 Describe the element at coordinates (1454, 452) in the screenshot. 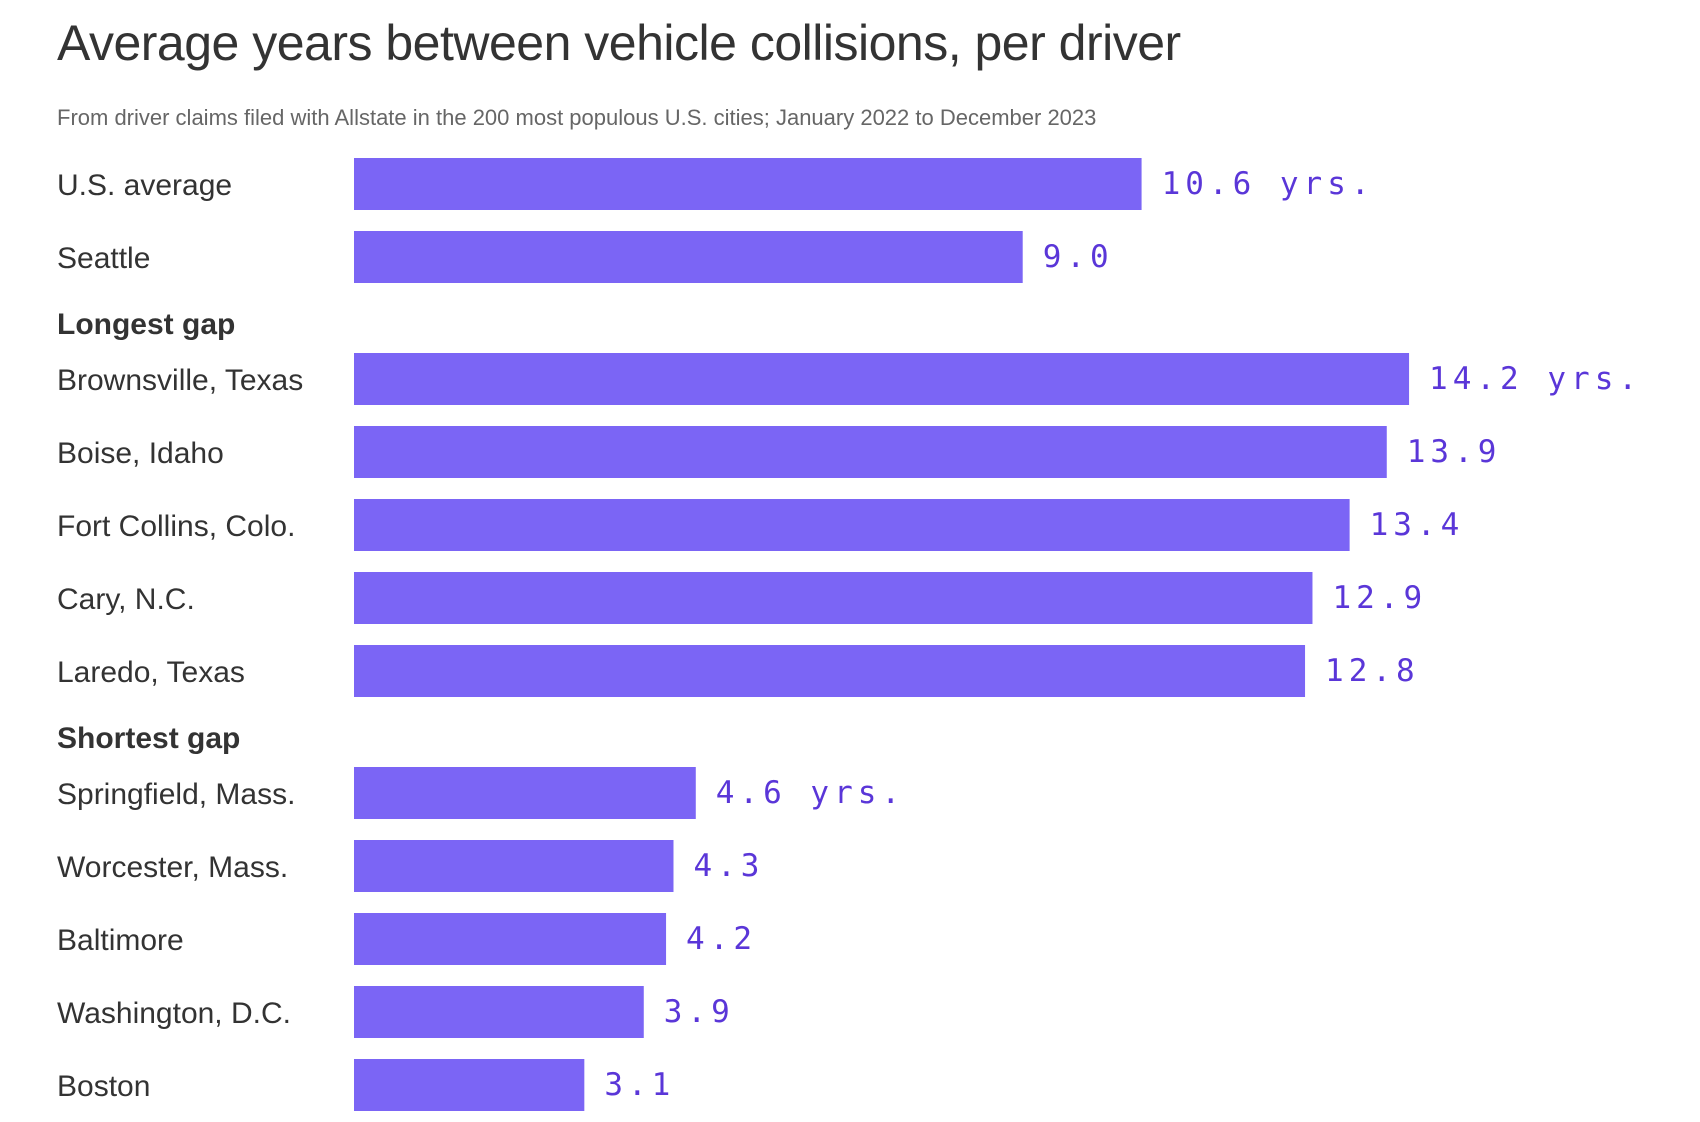

I see `value-label: 13.9` at that location.